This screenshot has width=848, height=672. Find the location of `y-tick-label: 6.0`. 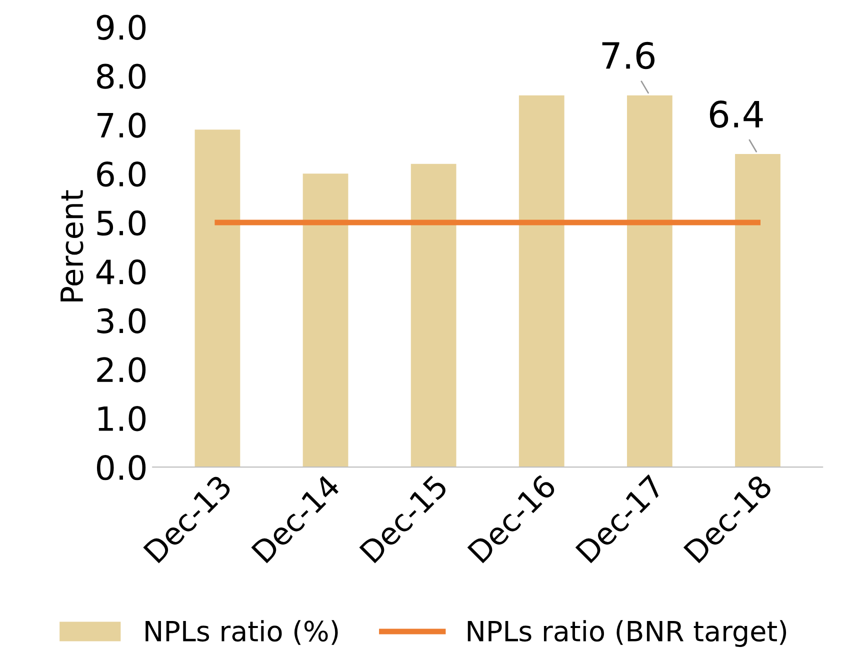

y-tick-label: 6.0 is located at coordinates (121, 174).